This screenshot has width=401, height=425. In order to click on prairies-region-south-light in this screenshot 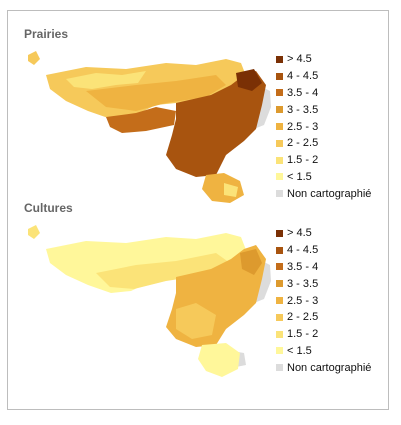, I will do `click(231, 190)`.